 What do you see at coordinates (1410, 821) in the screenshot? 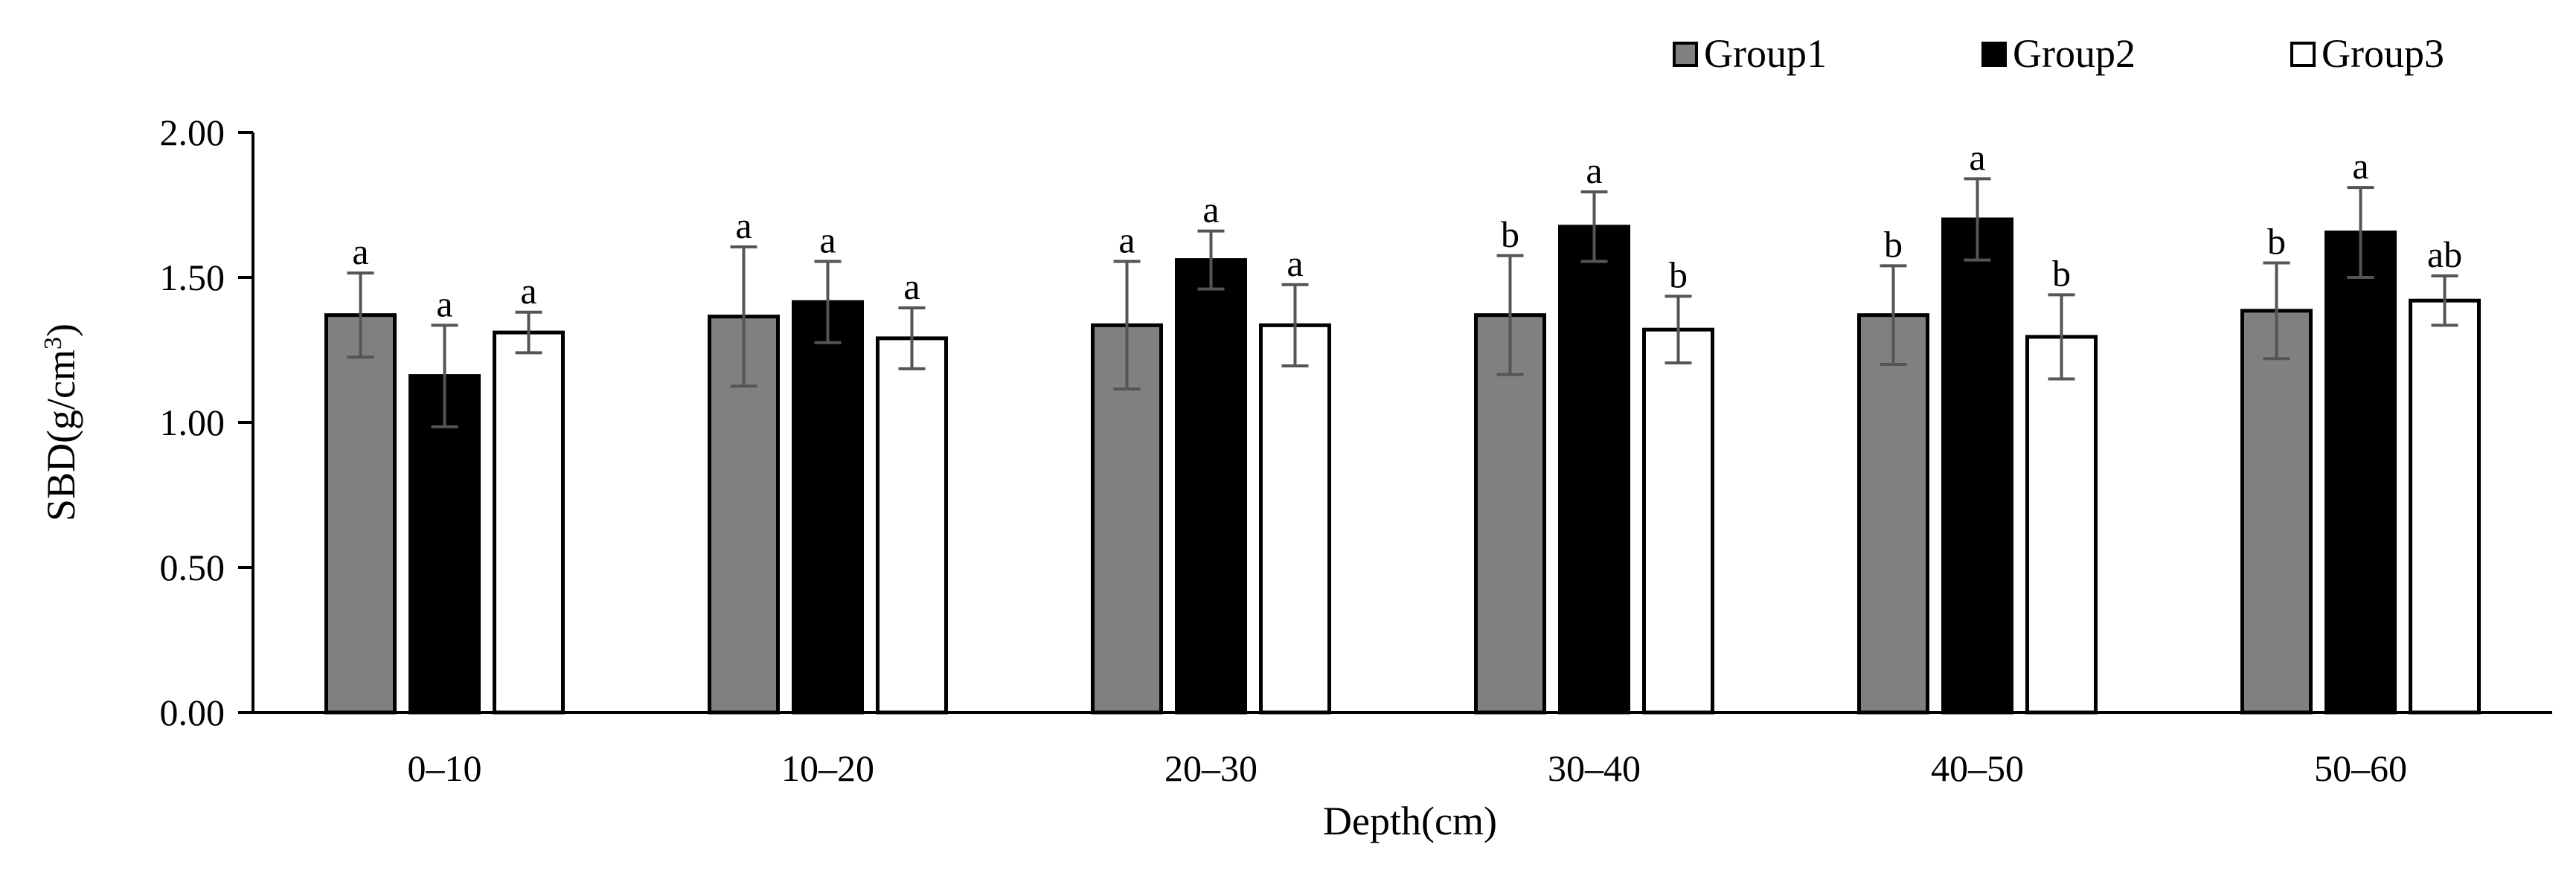
I see `x-axis-title: Depth(cm)` at bounding box center [1410, 821].